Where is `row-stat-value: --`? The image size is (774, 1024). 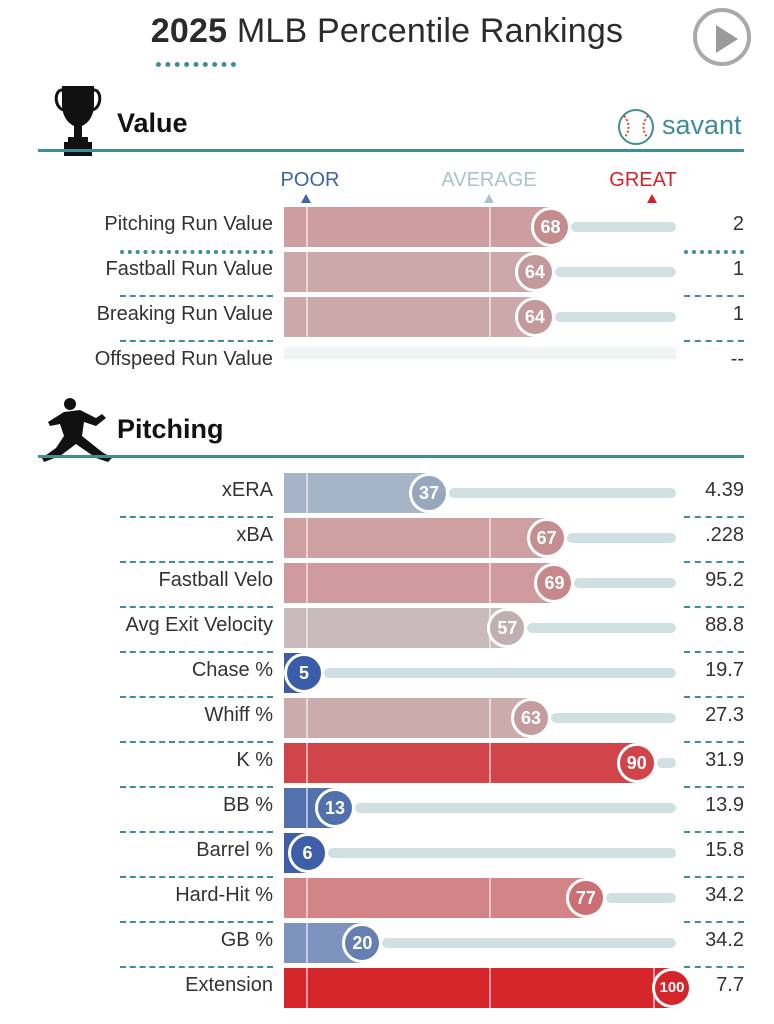 row-stat-value: -- is located at coordinates (737, 359).